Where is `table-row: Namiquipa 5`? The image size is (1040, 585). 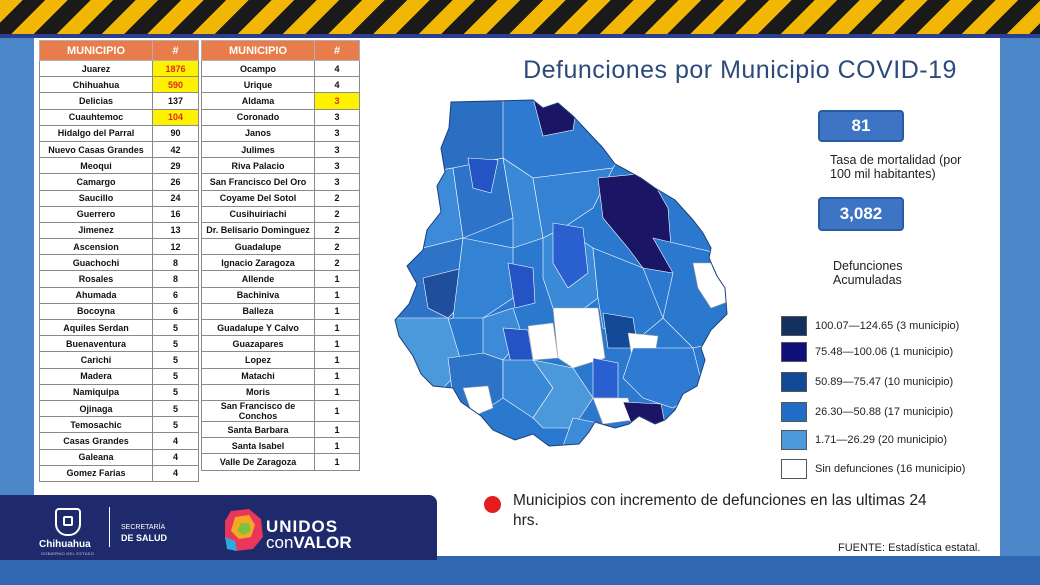 table-row: Namiquipa 5 is located at coordinates (119, 392).